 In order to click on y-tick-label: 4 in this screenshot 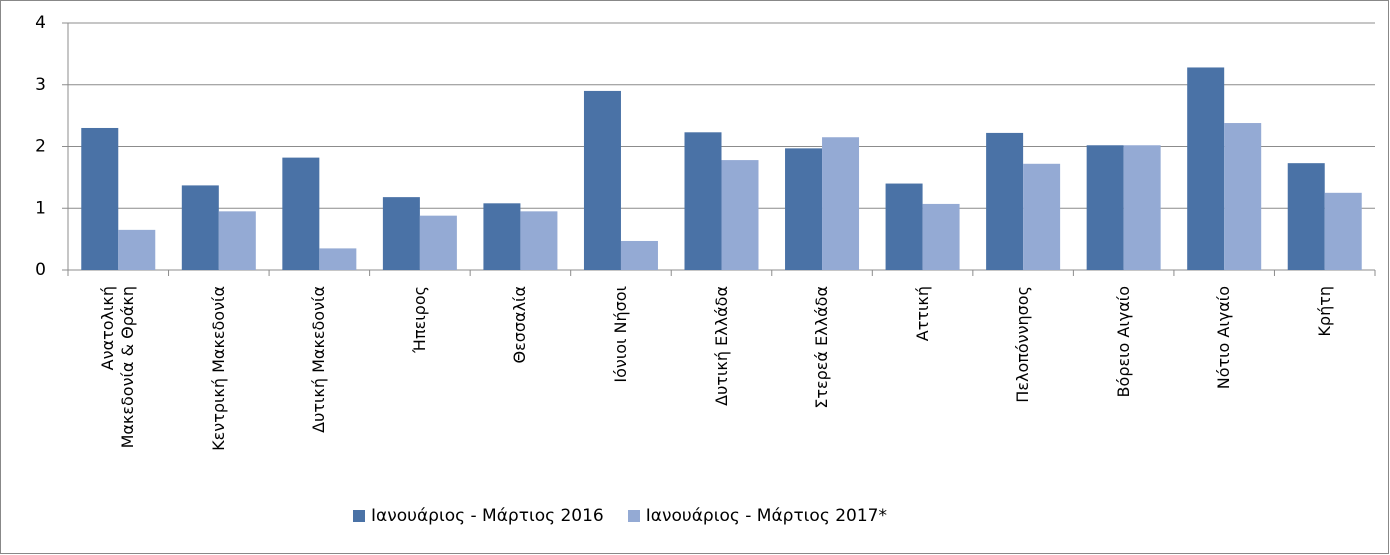, I will do `click(40, 23)`.